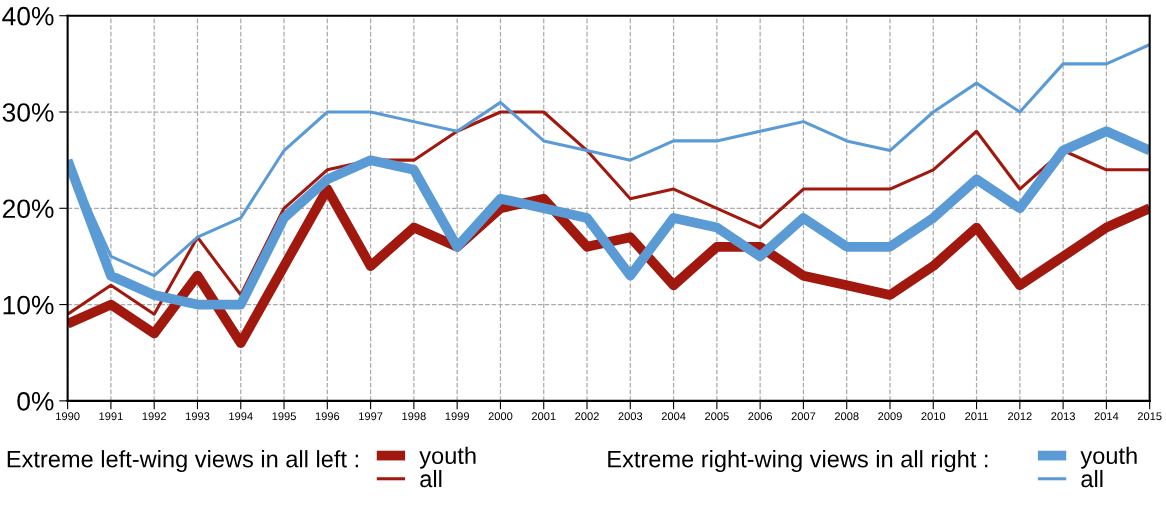 The image size is (1166, 524). What do you see at coordinates (28, 305) in the screenshot?
I see `y-tick-label: 10%` at bounding box center [28, 305].